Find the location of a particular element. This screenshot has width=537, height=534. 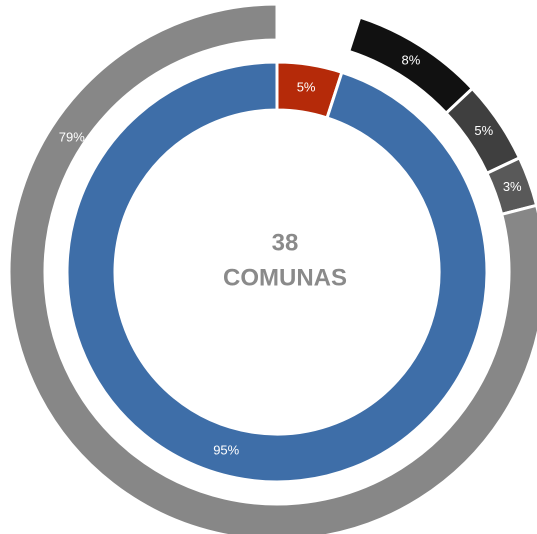

value-label: 79% is located at coordinates (72, 137).